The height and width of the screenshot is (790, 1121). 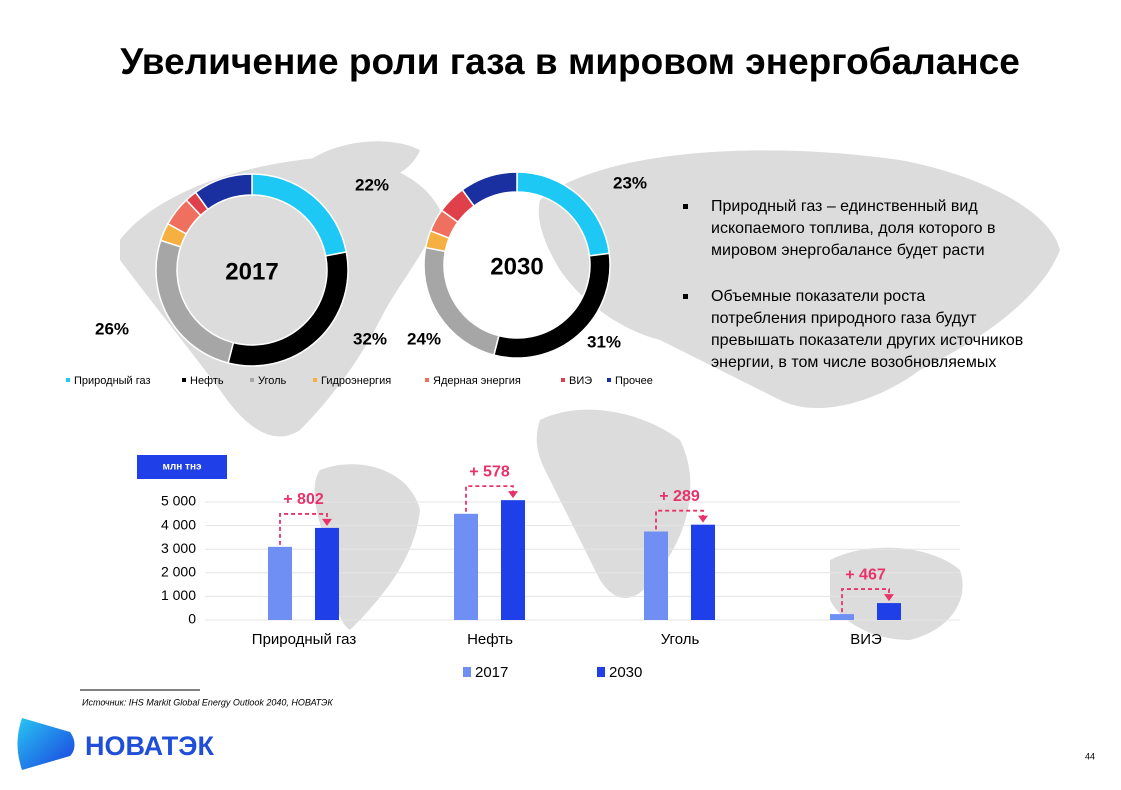 What do you see at coordinates (272, 381) in the screenshot?
I see `legend-label: Уголь` at bounding box center [272, 381].